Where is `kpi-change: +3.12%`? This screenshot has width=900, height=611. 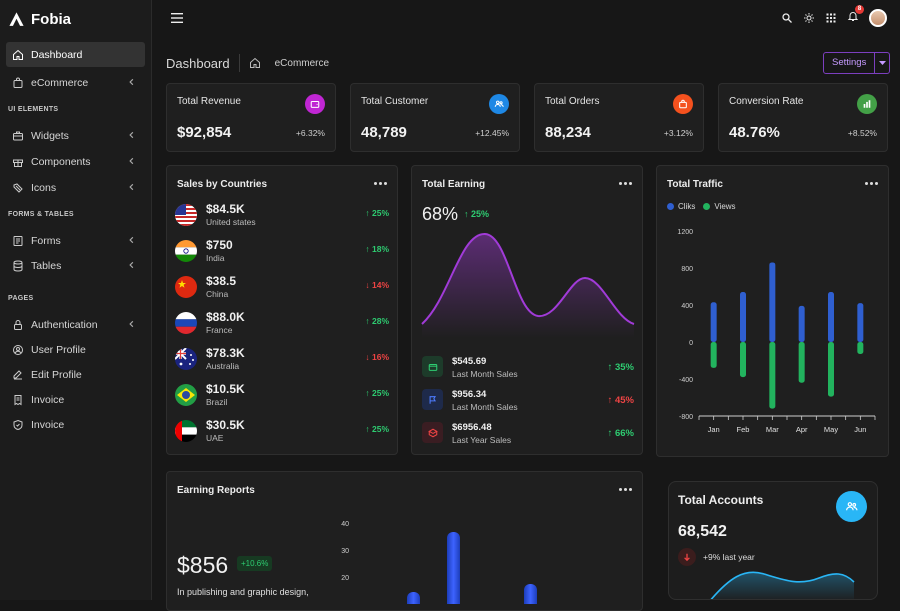
kpi-change: +3.12% is located at coordinates (678, 133).